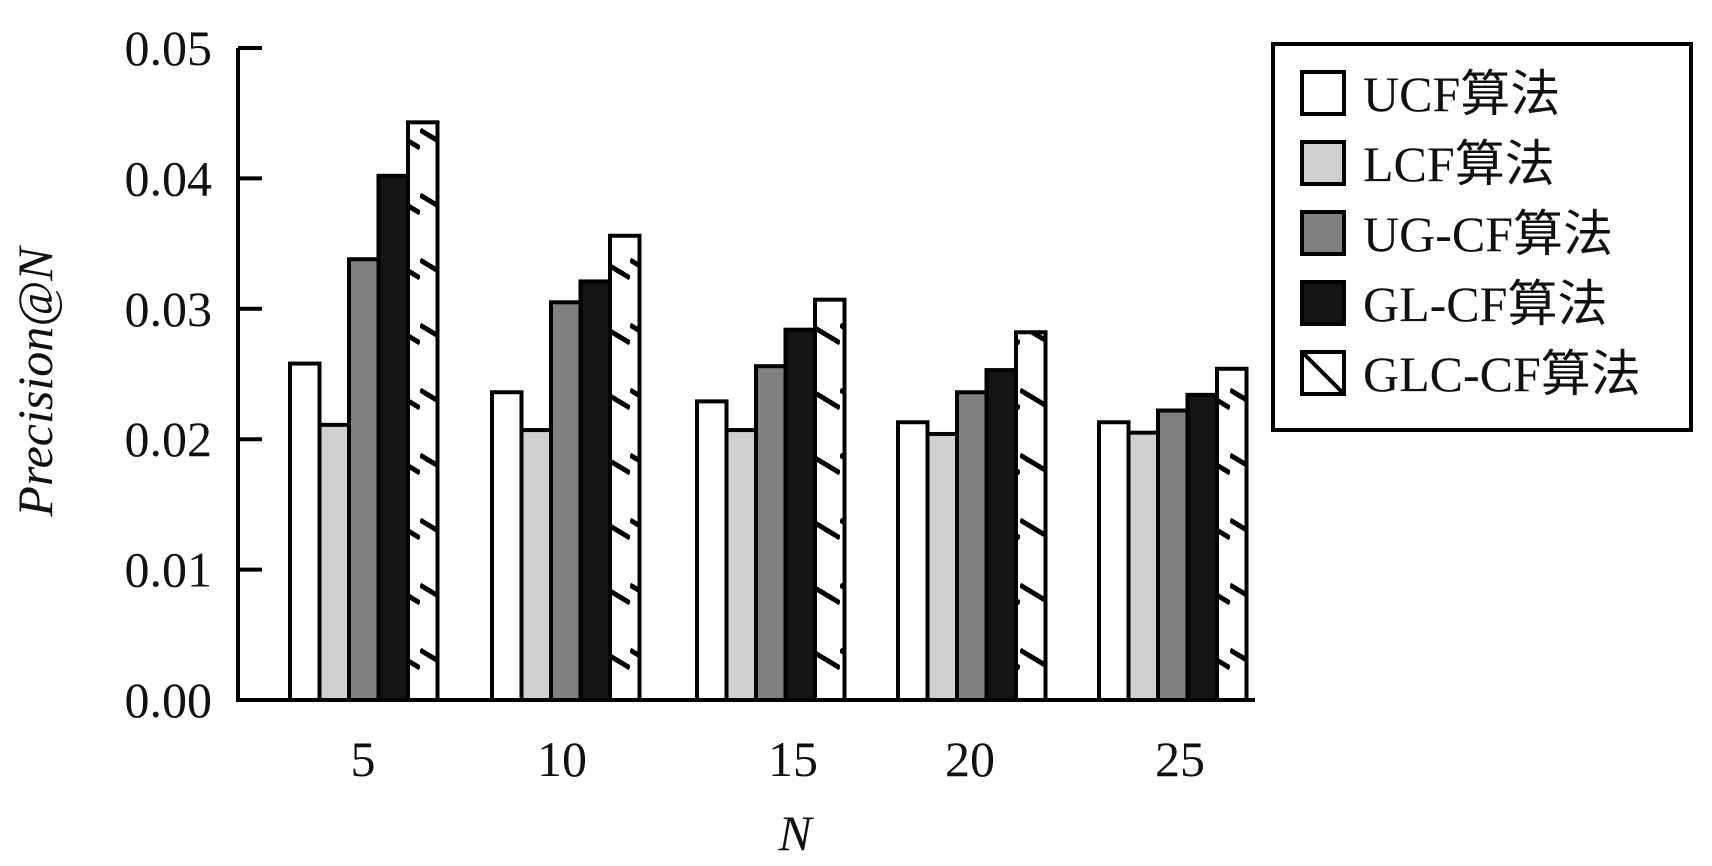  I want to click on x-tick-label: 25, so click(1180, 759).